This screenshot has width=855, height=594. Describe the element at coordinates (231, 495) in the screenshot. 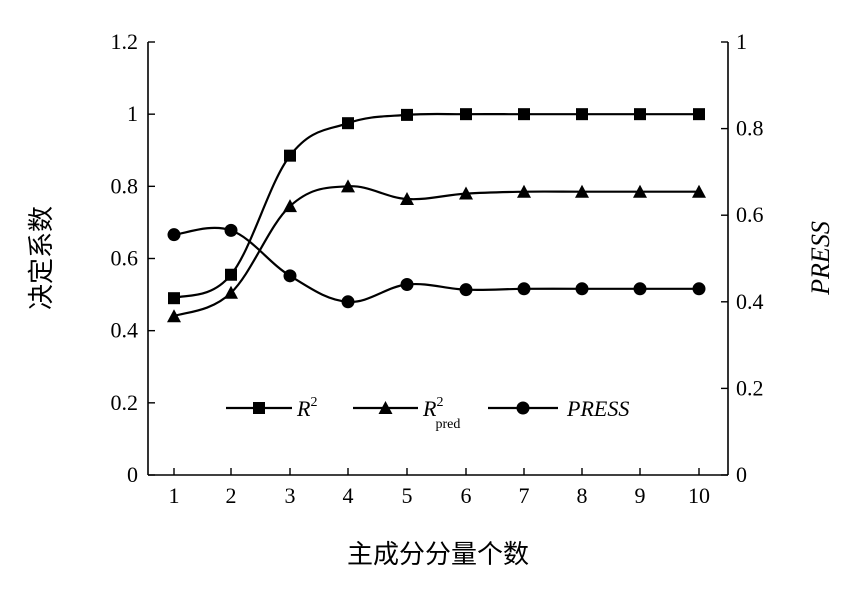

I see `x-tick-label: 2` at that location.